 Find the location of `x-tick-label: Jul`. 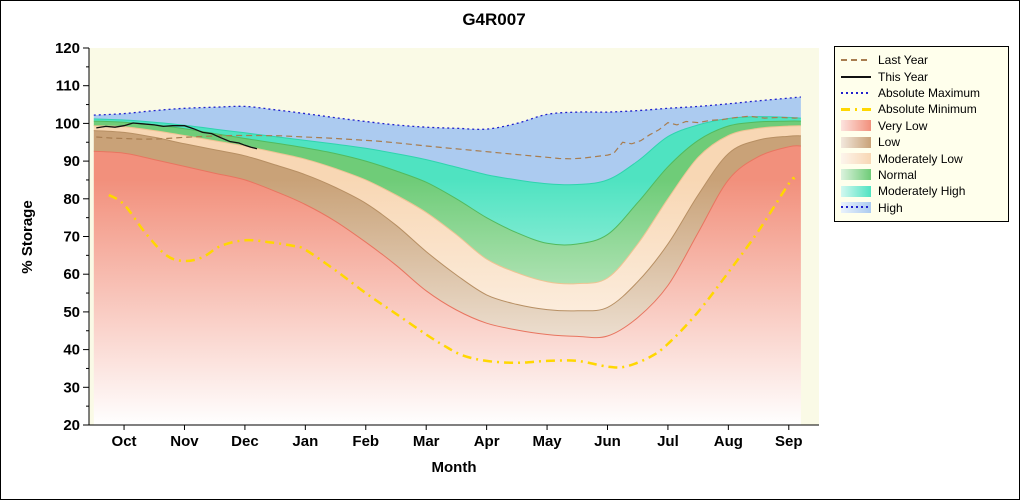

x-tick-label: Jul is located at coordinates (668, 441).